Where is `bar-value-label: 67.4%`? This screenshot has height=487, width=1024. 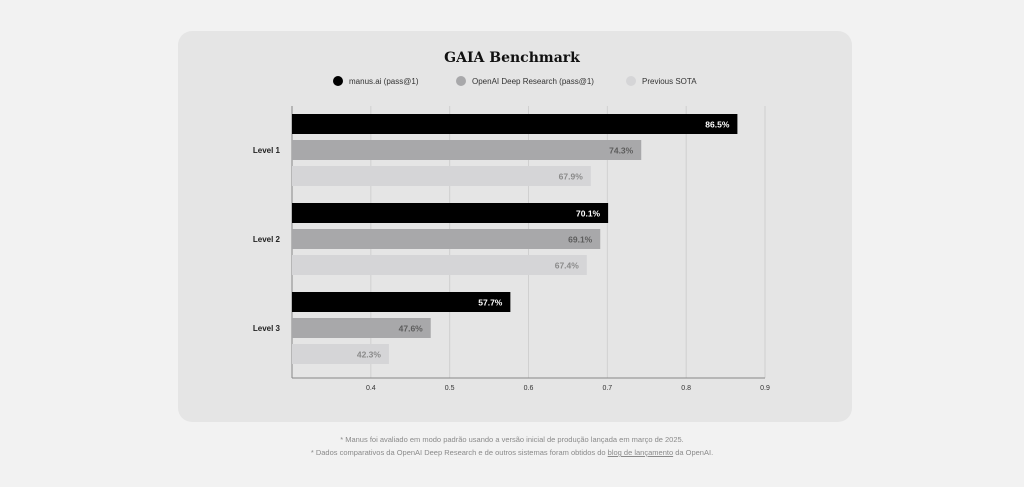 bar-value-label: 67.4% is located at coordinates (567, 266).